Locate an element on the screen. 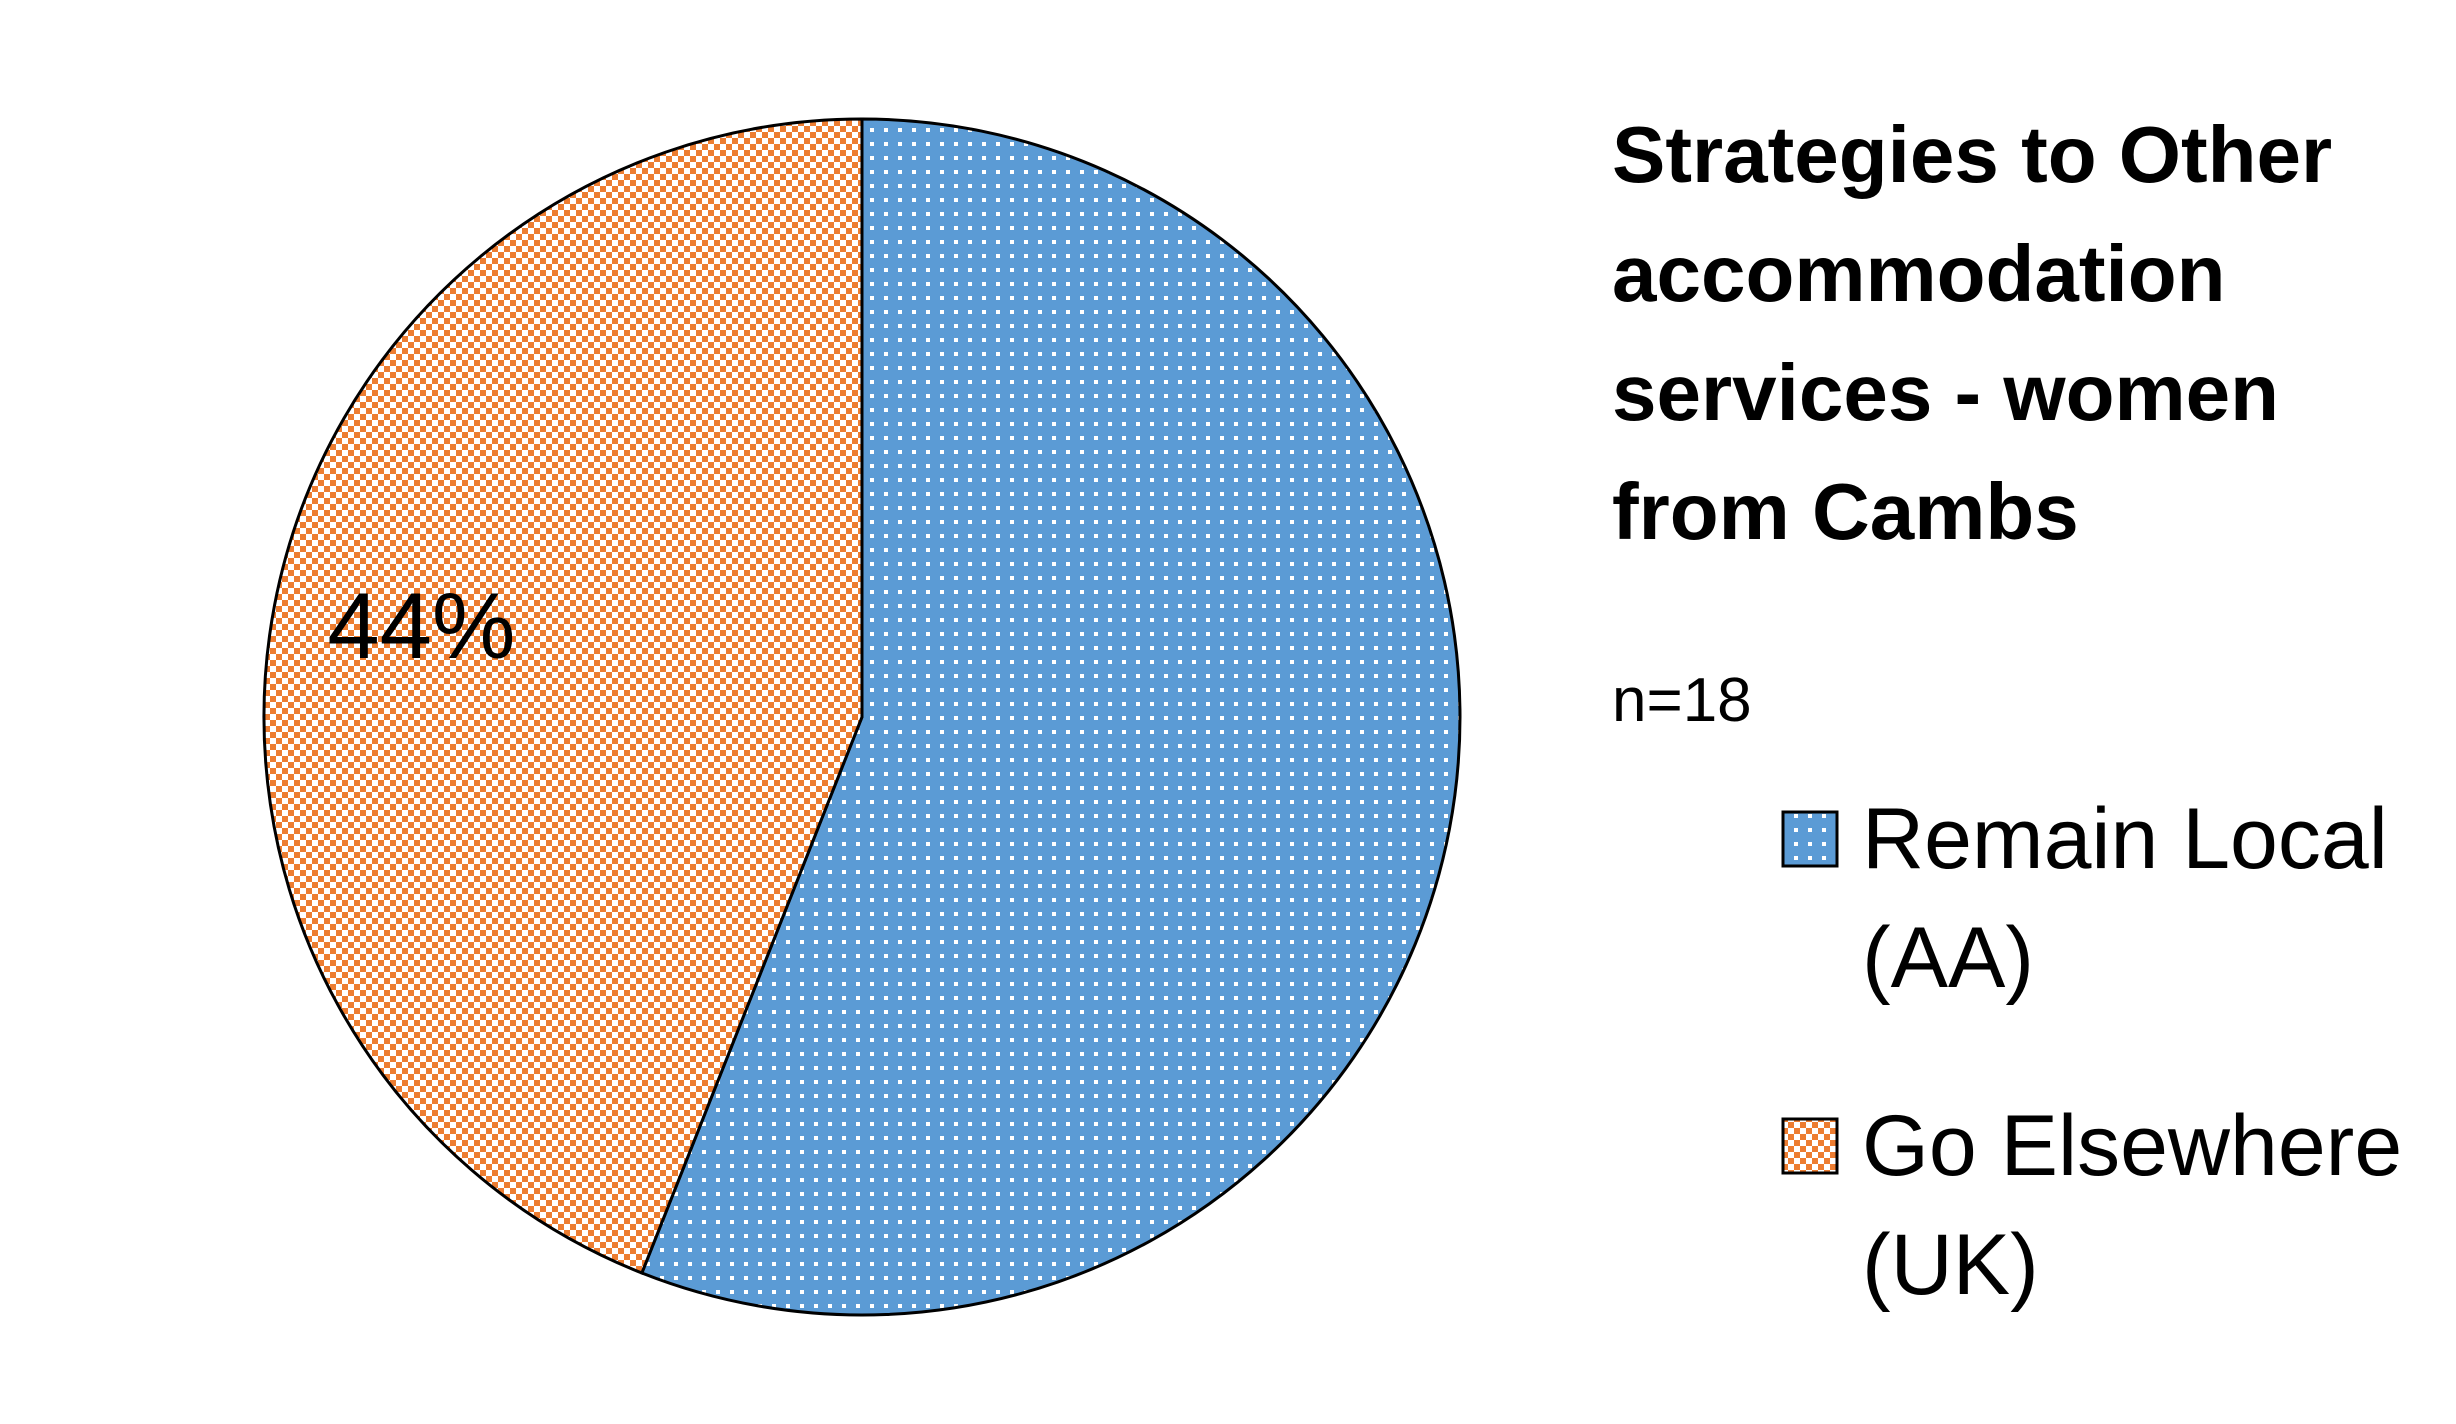 This screenshot has width=2456, height=1424. chart-subtitle: n=18 is located at coordinates (1682, 700).